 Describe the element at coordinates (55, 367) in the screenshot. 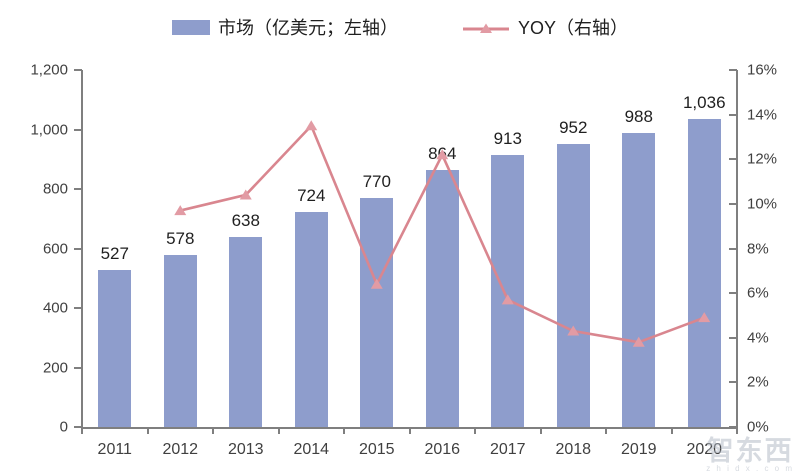

I see `y-axis-label-left: 200` at that location.